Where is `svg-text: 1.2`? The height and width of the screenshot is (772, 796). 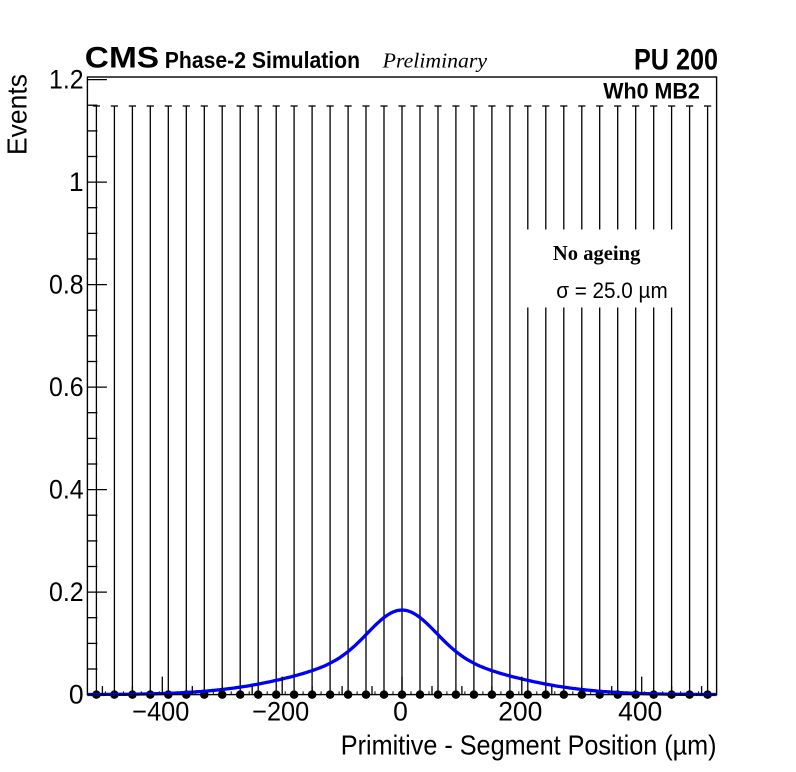 svg-text: 1.2 is located at coordinates (66, 80).